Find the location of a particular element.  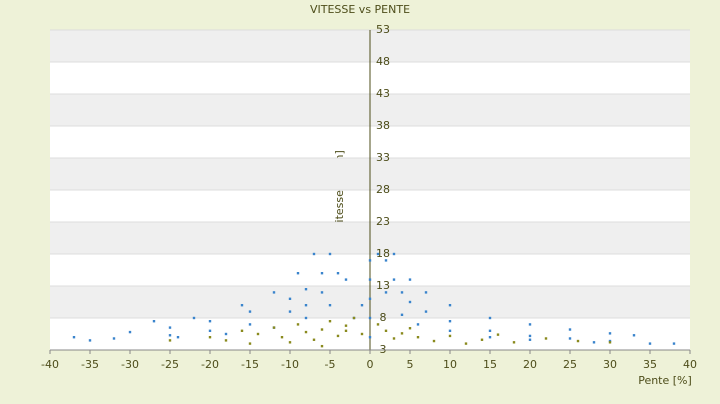

x-tick-label: -25 is located at coordinates (170, 364).